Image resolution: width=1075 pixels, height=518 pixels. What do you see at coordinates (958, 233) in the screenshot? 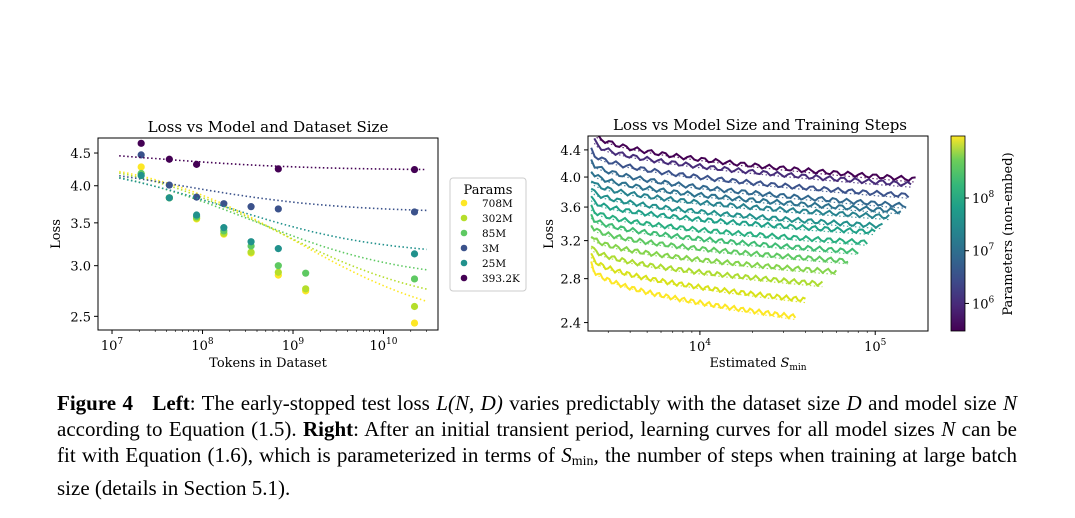
I see `colorbar-gradient` at bounding box center [958, 233].